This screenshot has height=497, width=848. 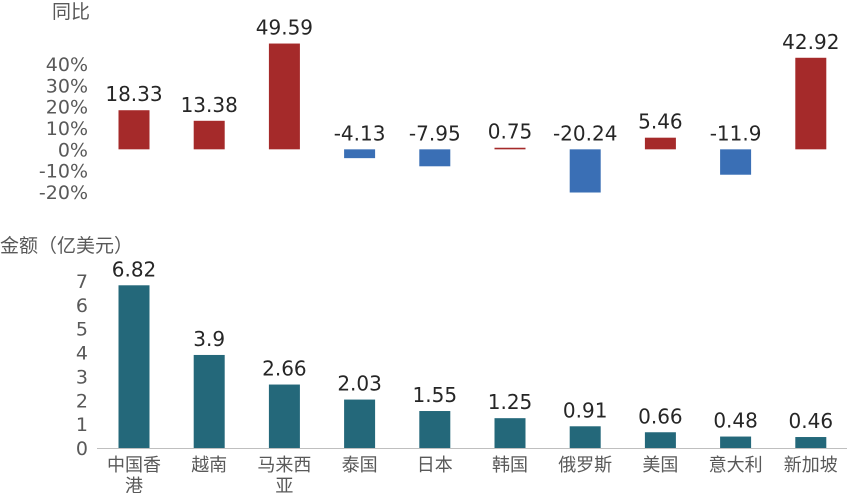 What do you see at coordinates (585, 465) in the screenshot?
I see `x-tick-label: 俄罗斯` at bounding box center [585, 465].